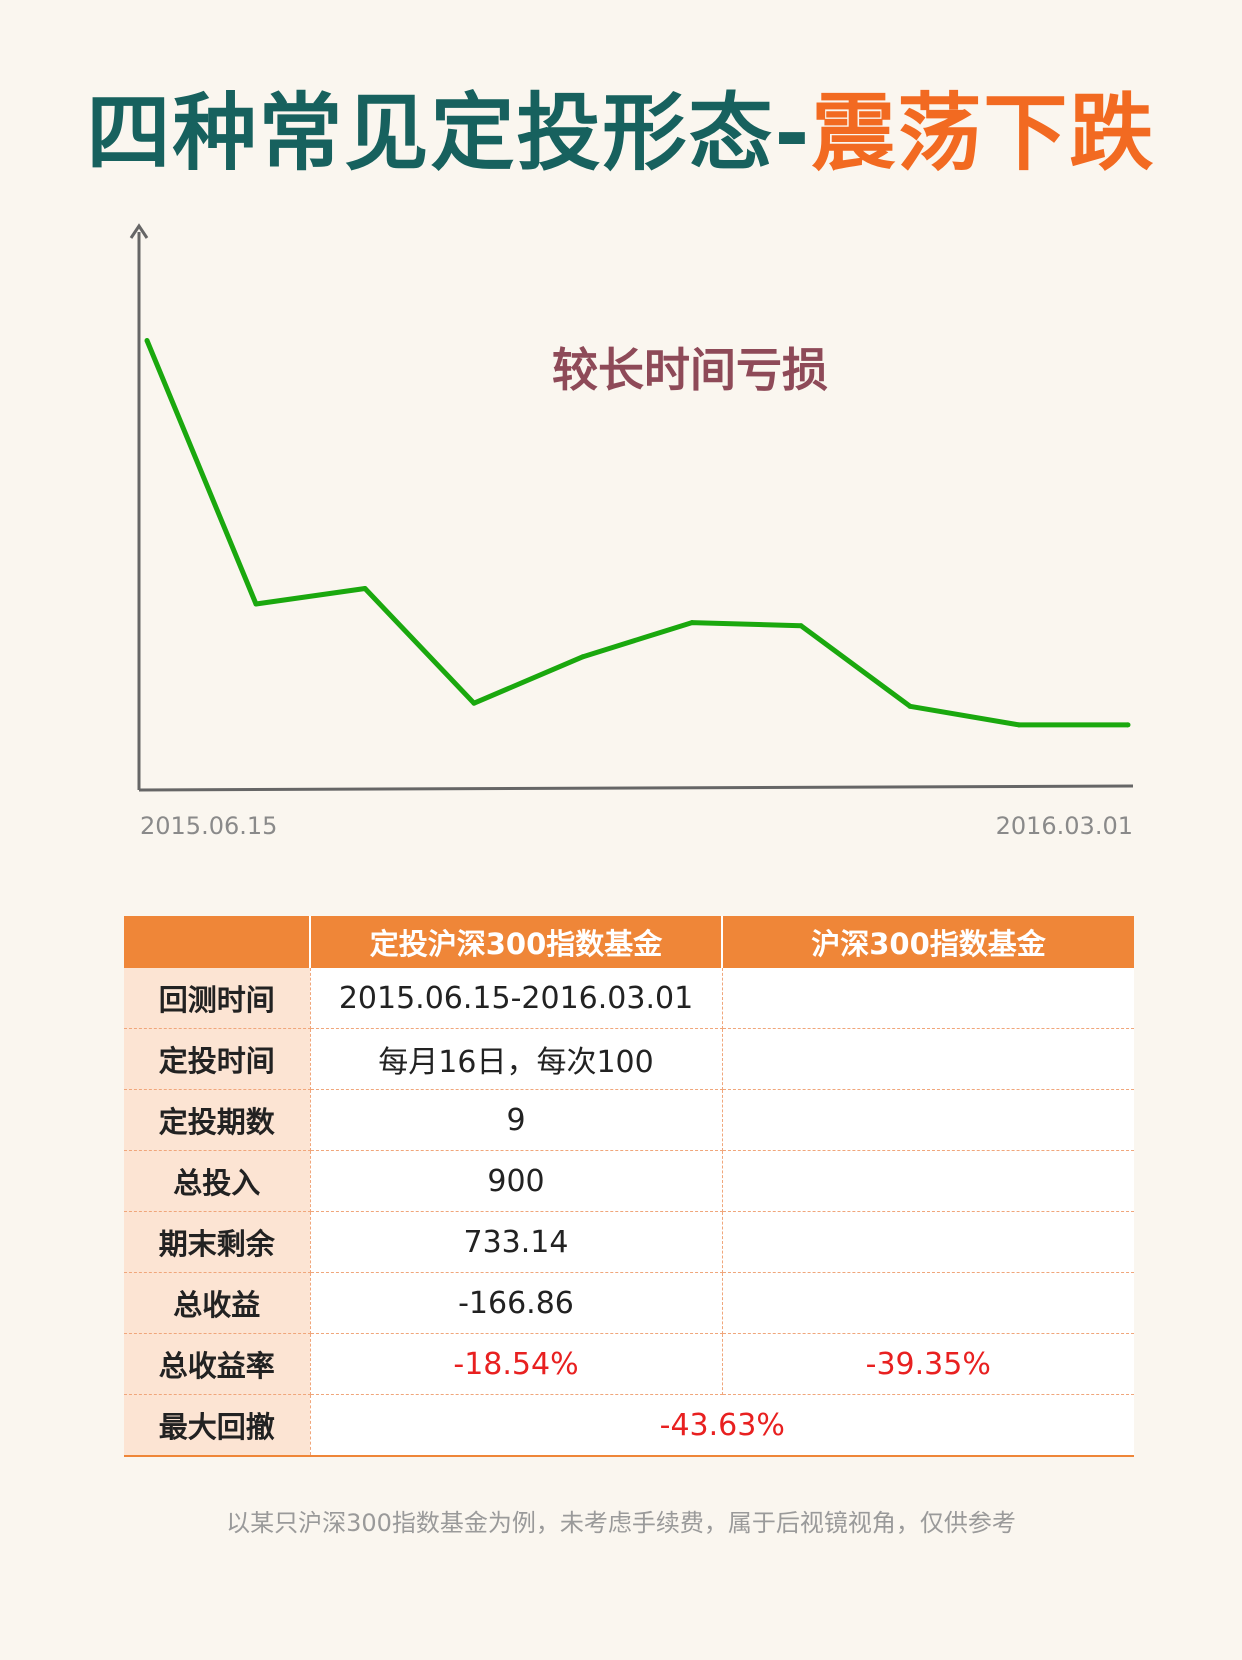  What do you see at coordinates (516, 1303) in the screenshot?
I see `cell-dca: -166.86` at bounding box center [516, 1303].